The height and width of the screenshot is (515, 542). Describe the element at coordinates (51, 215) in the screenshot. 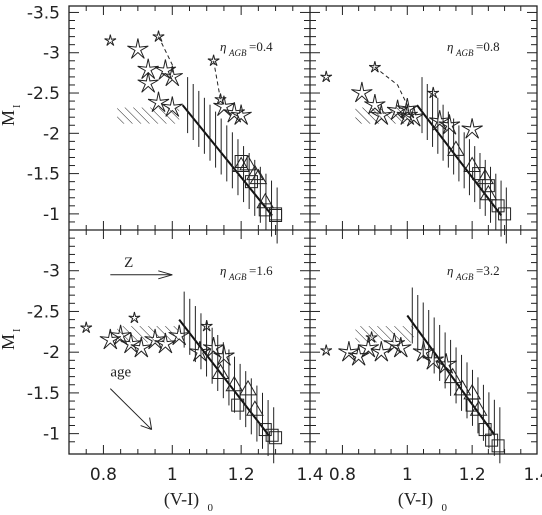

I see `y-tick-label-top: -1` at that location.